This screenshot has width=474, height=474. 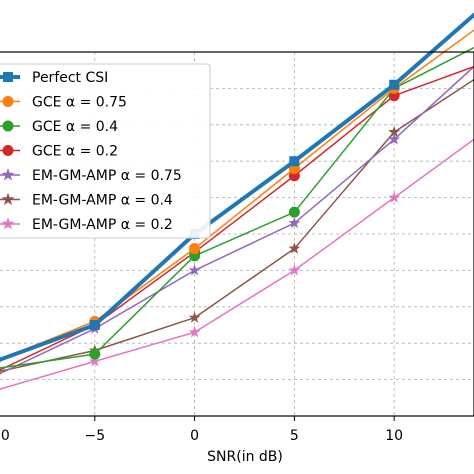 I want to click on legend-label: Perfect CSI, so click(x=70, y=78).